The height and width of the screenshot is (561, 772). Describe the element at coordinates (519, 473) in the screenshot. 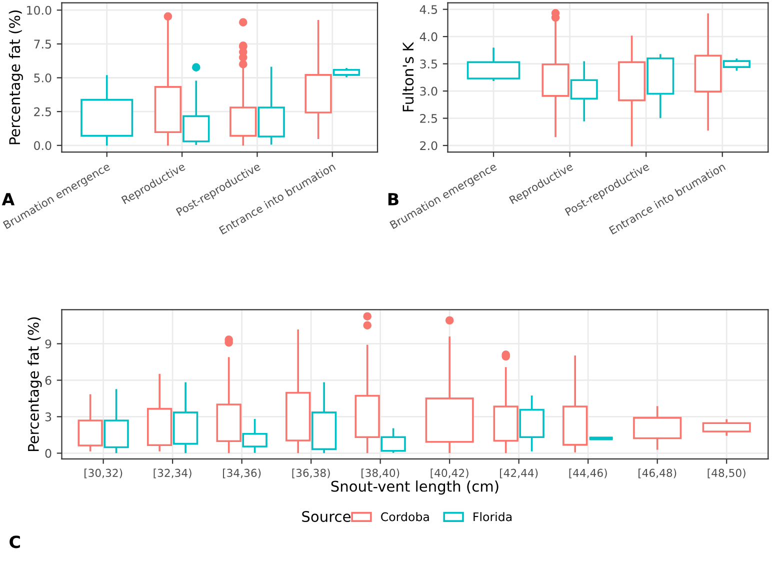

I see `x-tick-label: [42,44)` at that location.